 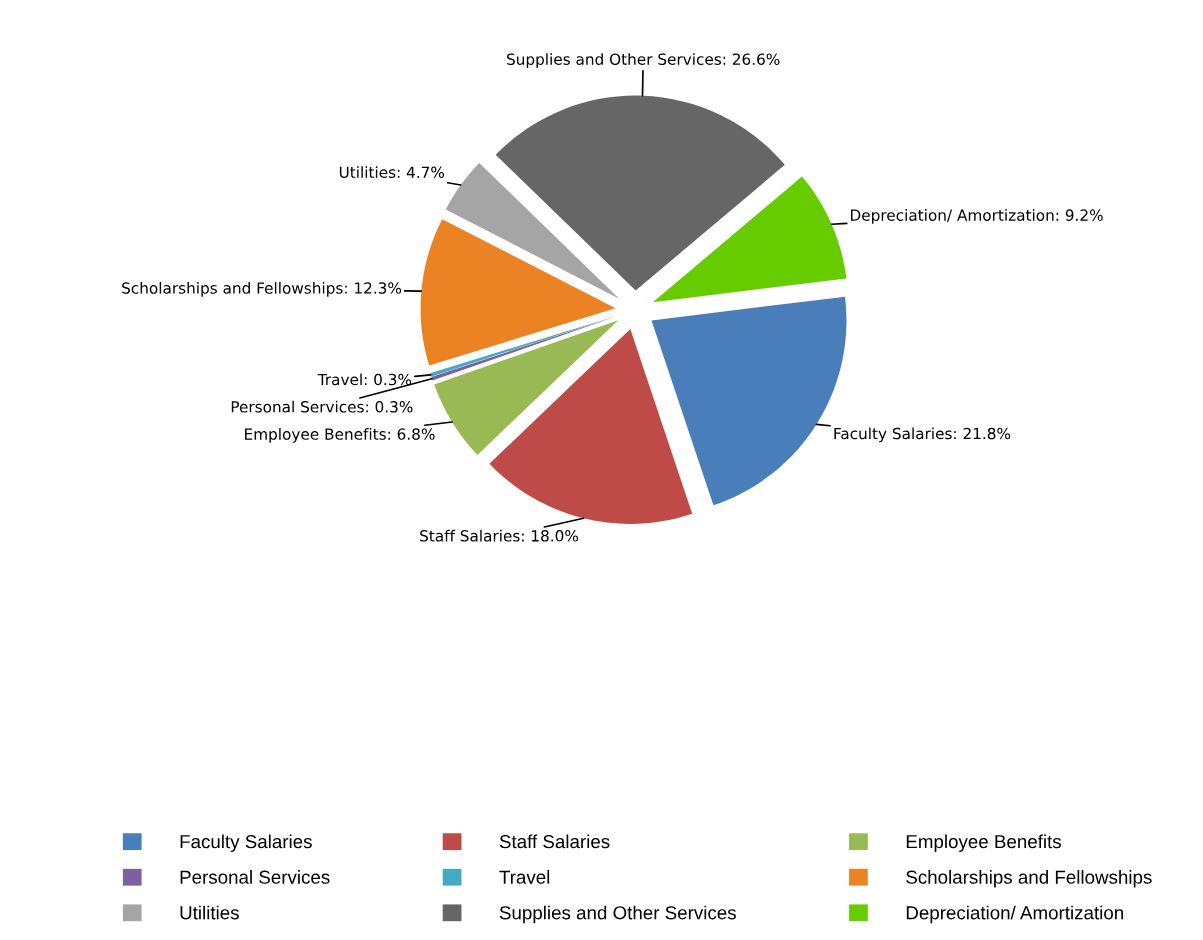 I want to click on legend-label: Faculty Salaries, so click(x=246, y=843).